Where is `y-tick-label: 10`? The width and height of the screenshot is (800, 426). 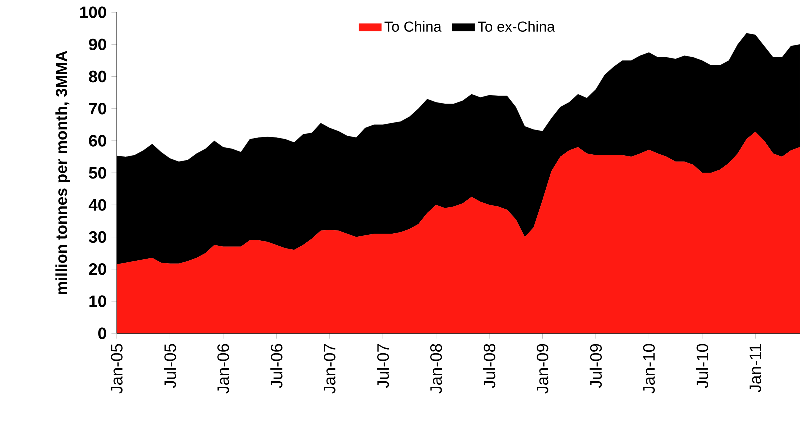 y-tick-label: 10 is located at coordinates (98, 302).